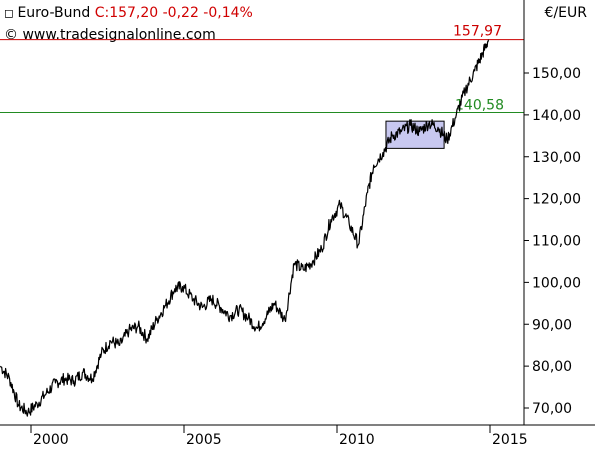 The width and height of the screenshot is (595, 450). Describe the element at coordinates (54, 13) in the screenshot. I see `instrument-name: Euro-Bund` at that location.